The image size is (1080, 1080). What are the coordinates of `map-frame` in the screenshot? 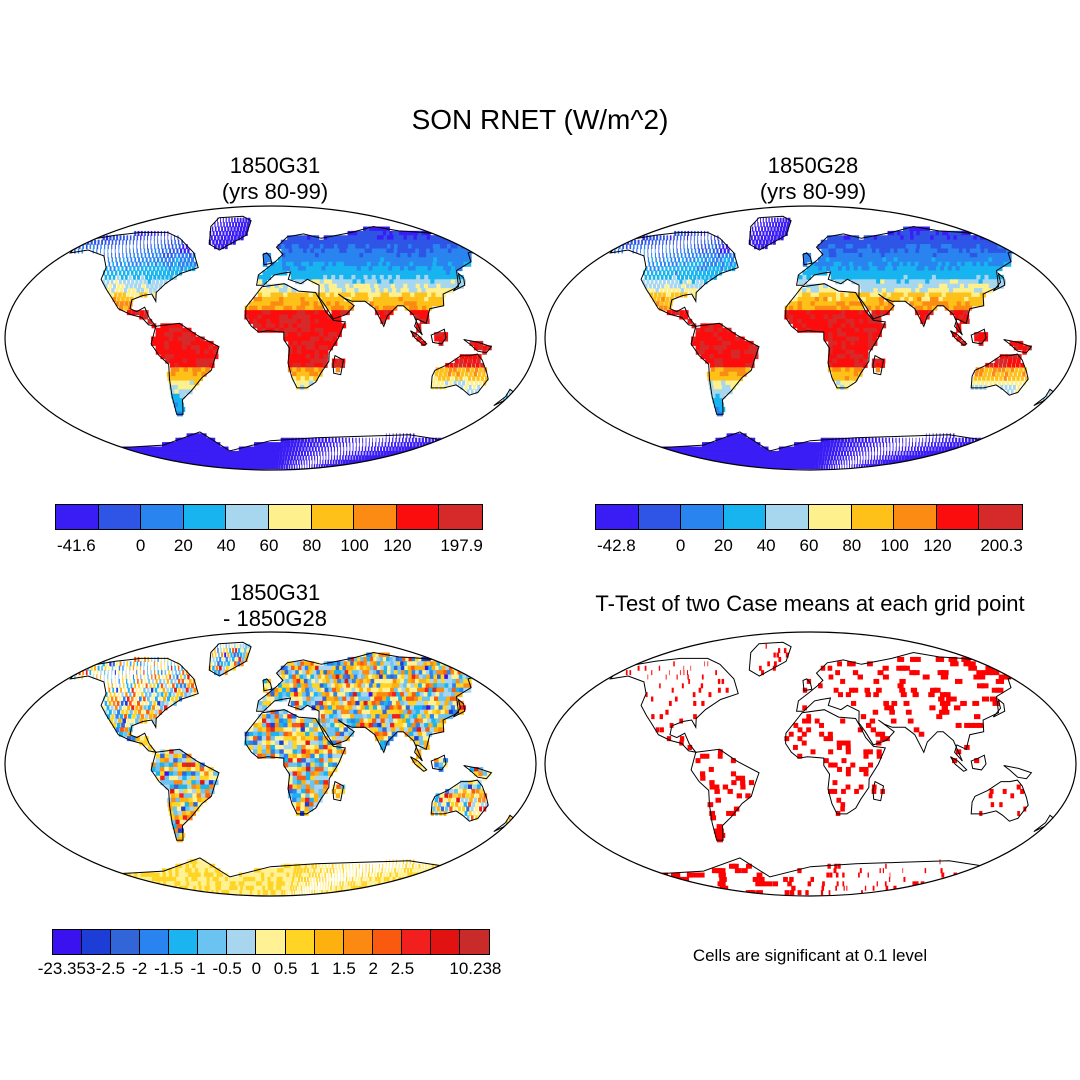 It's located at (270, 338).